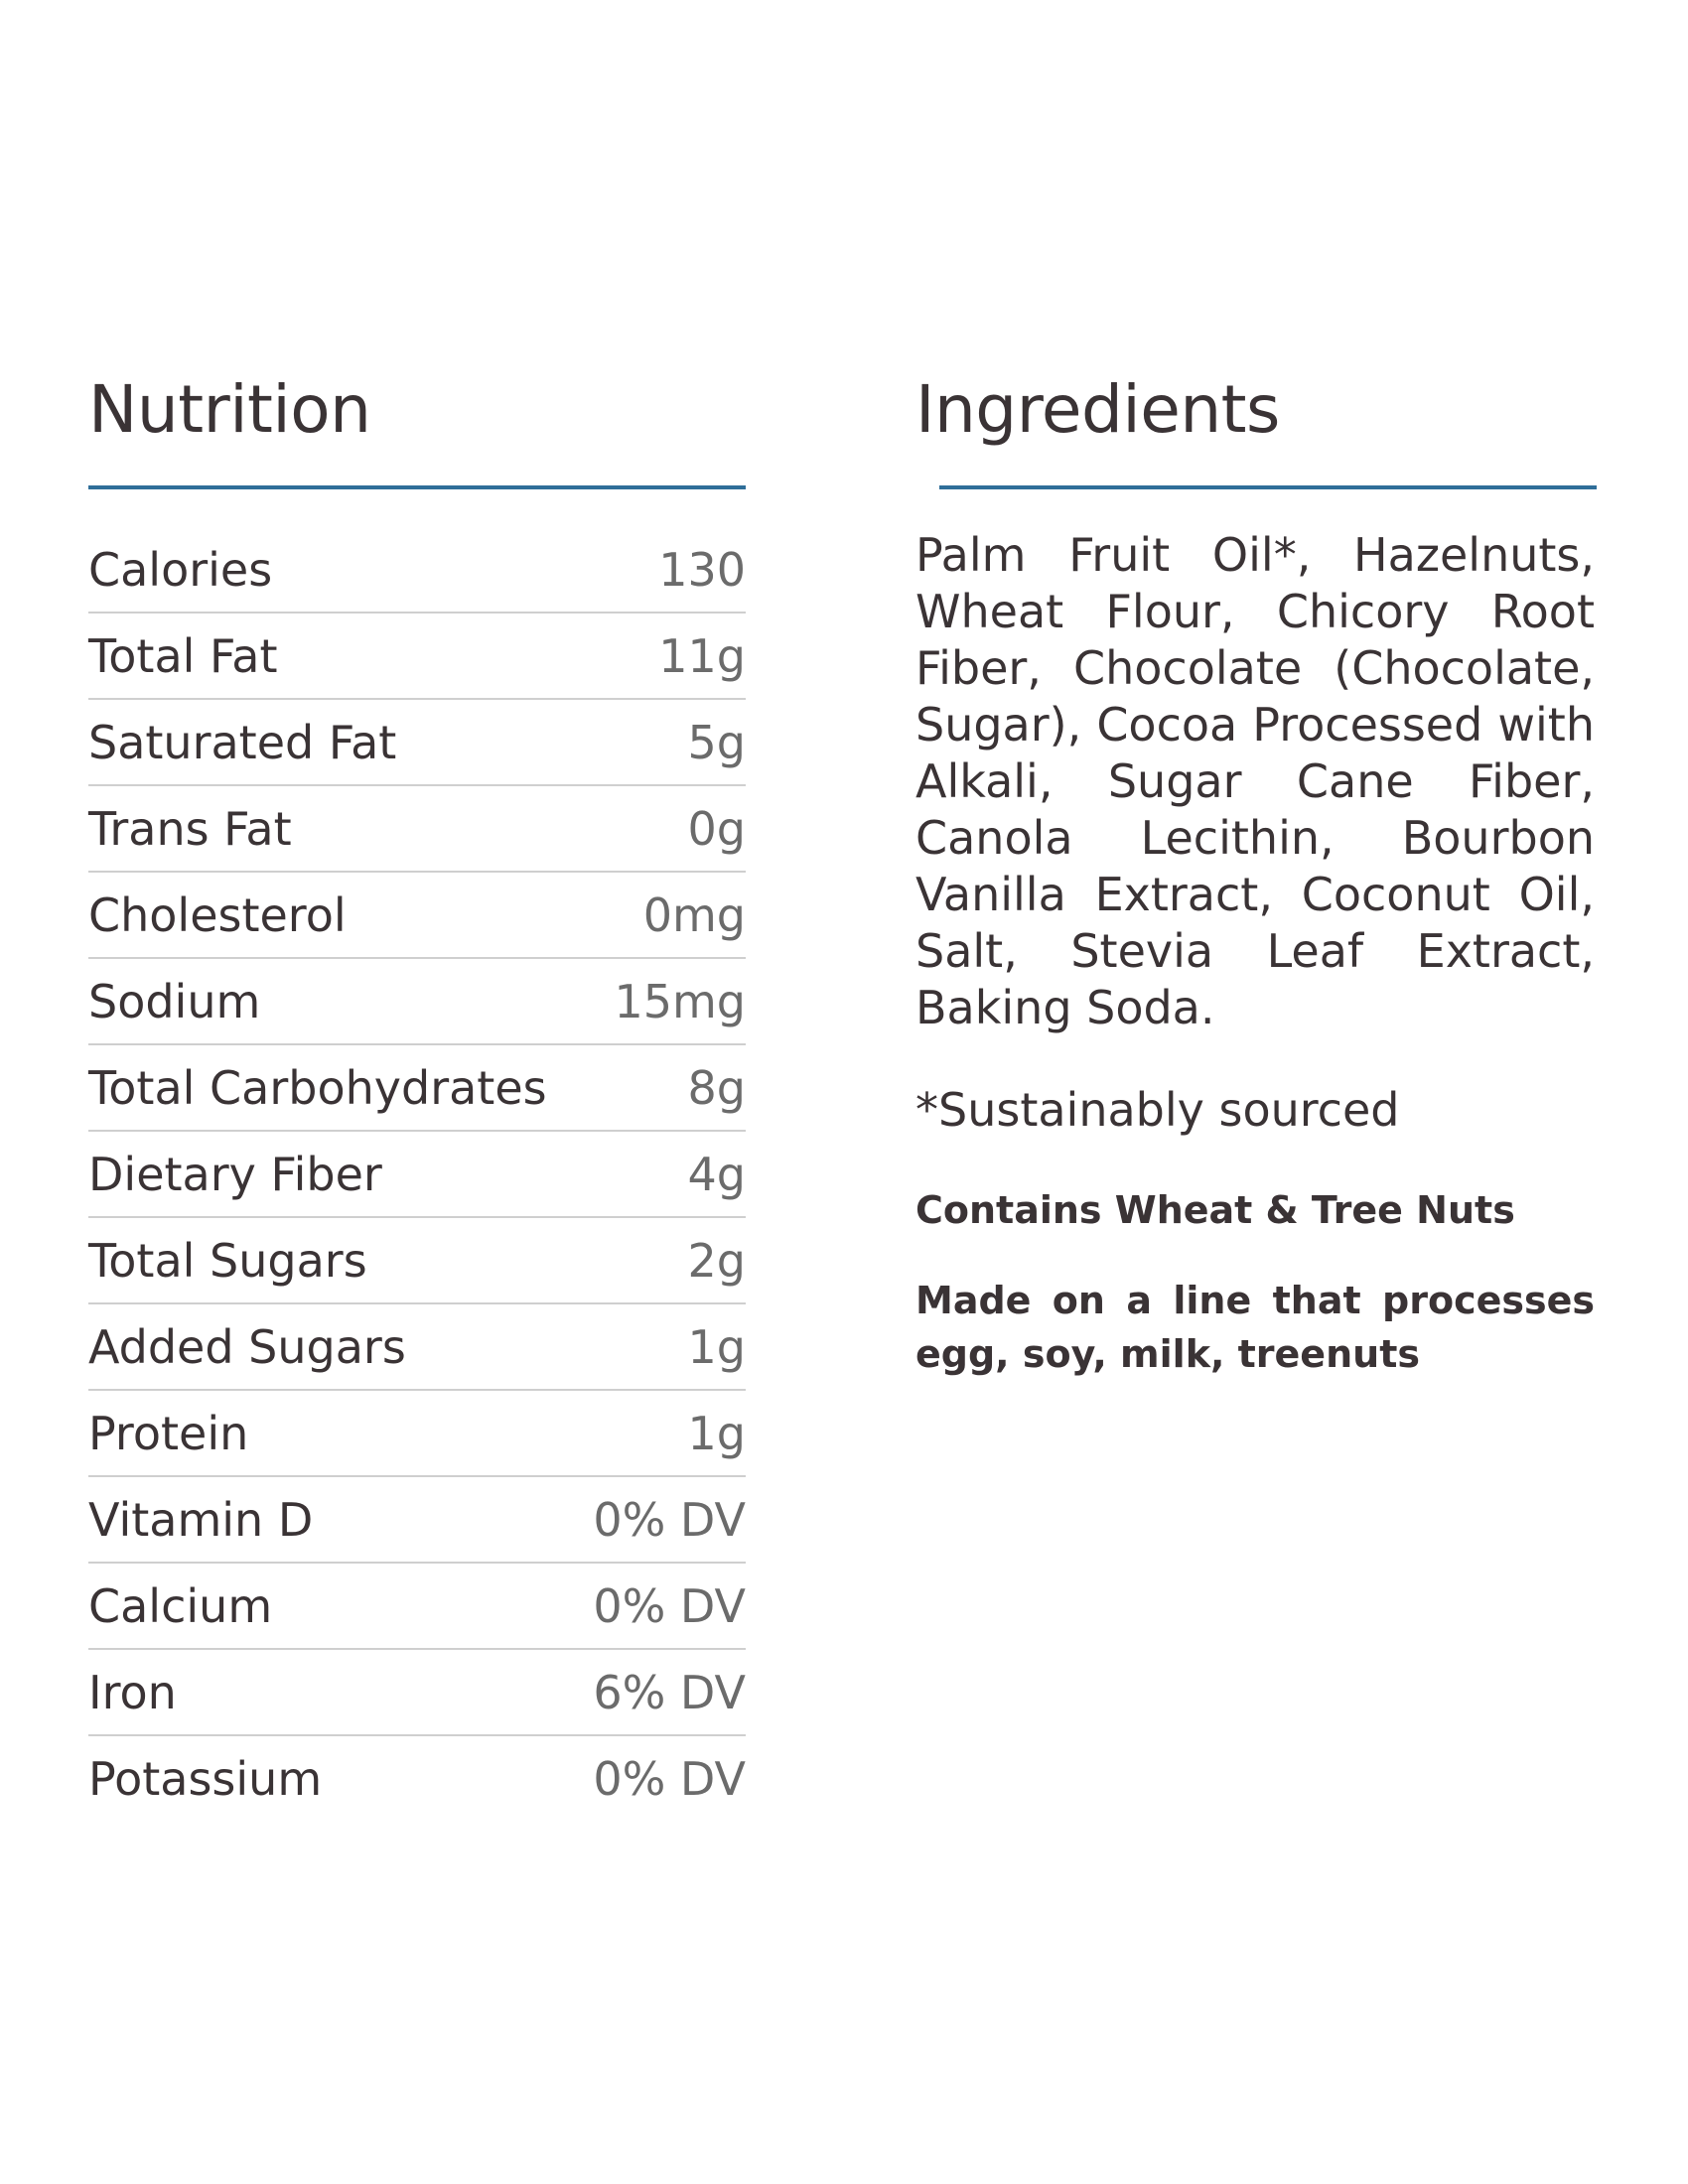 This screenshot has height=2184, width=1688. I want to click on nutrient-row-iron: Iron 6% DV, so click(417, 1693).